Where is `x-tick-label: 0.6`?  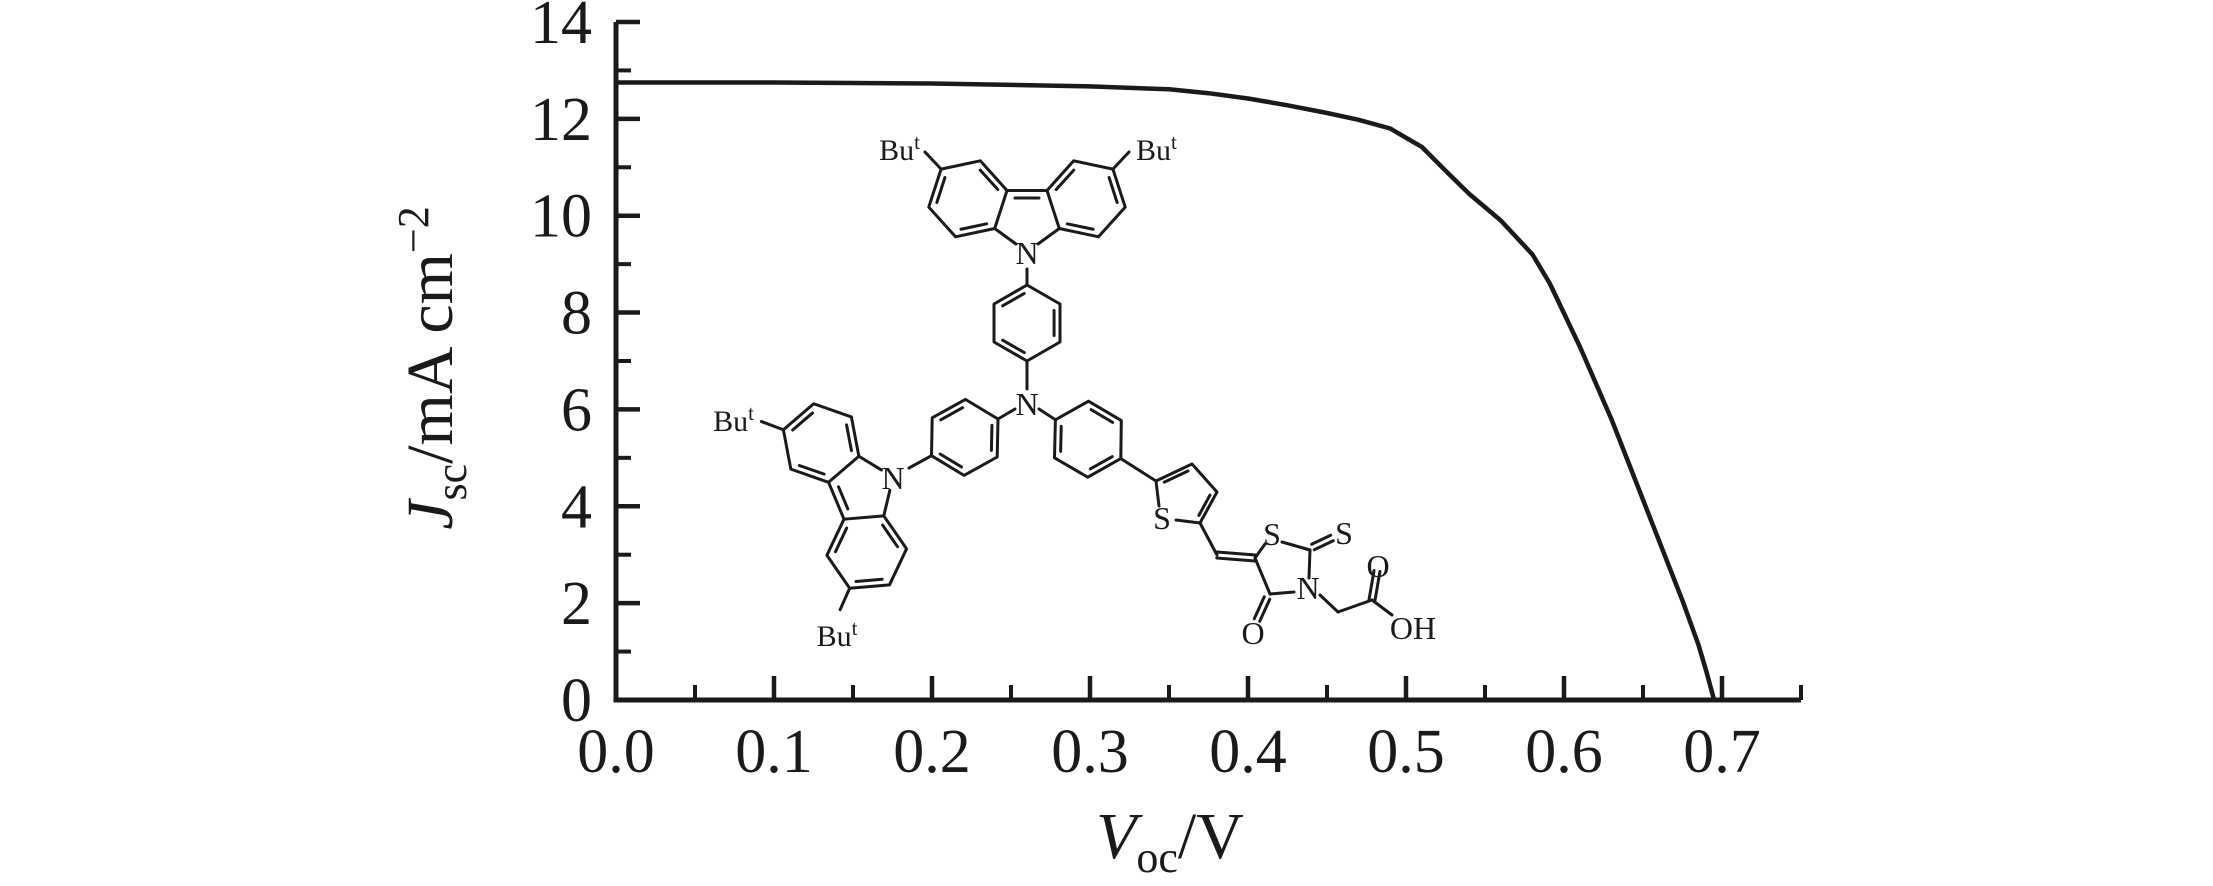 x-tick-label: 0.6 is located at coordinates (1564, 752).